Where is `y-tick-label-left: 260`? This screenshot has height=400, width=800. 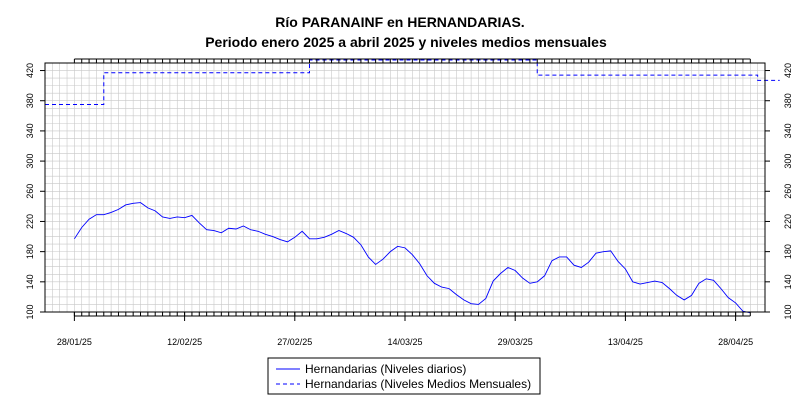
y-tick-label-left: 260 is located at coordinates (30, 191).